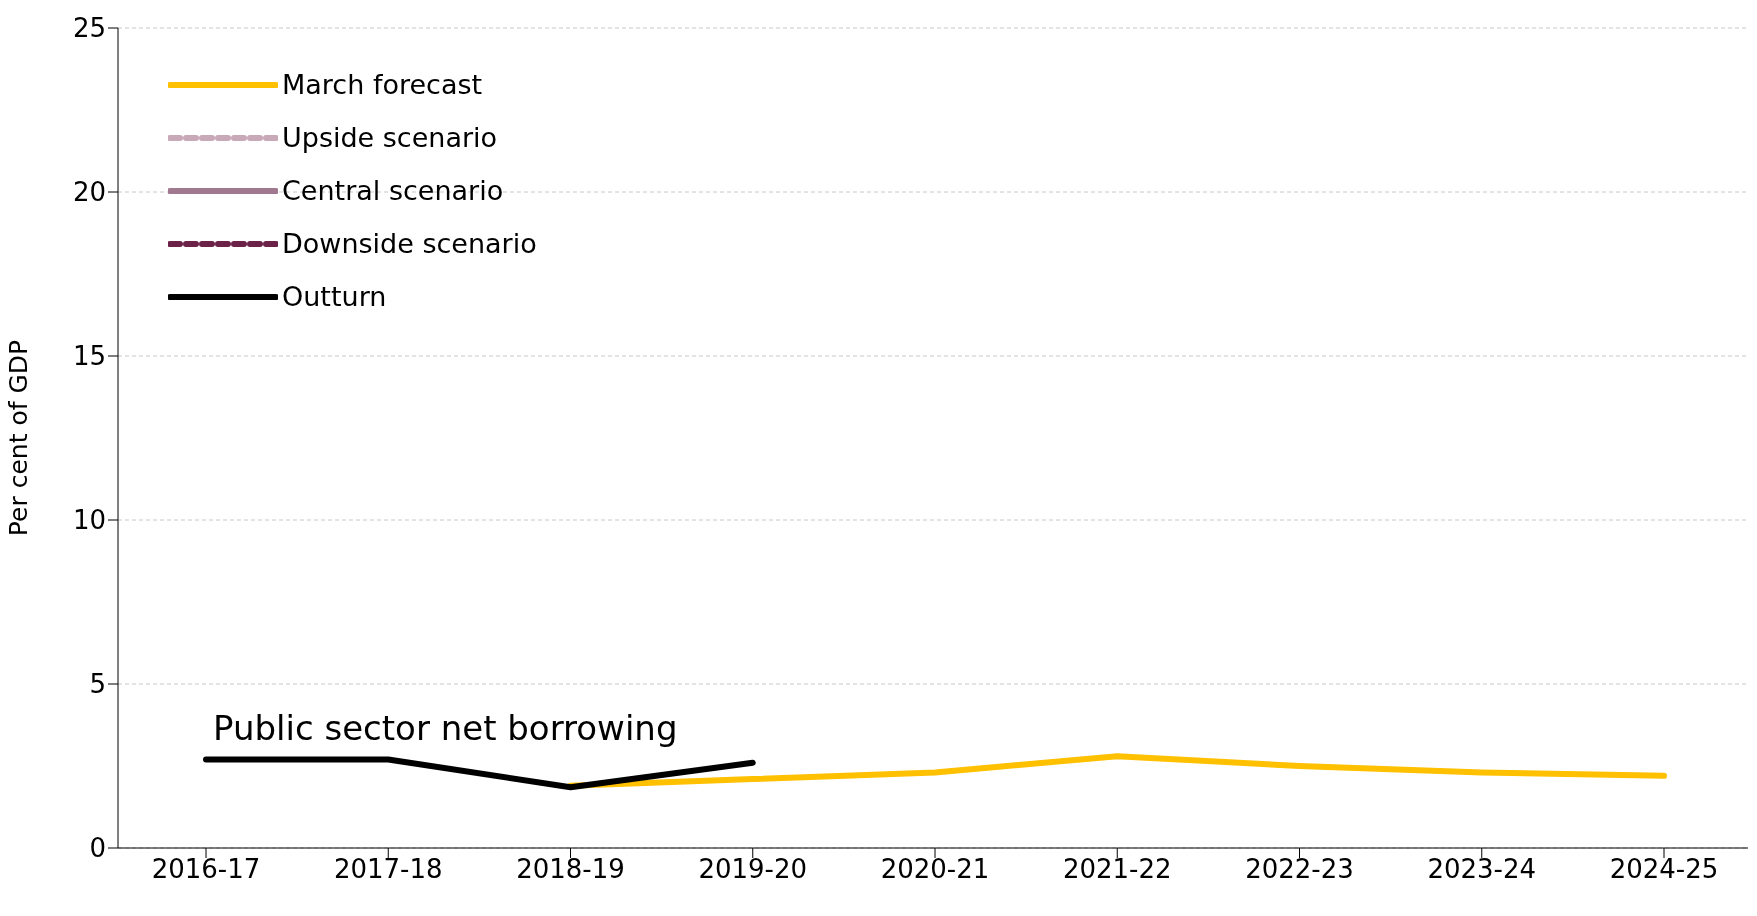 The width and height of the screenshot is (1757, 916). Describe the element at coordinates (935, 869) in the screenshot. I see `x-tick-label: 2020-21` at that location.